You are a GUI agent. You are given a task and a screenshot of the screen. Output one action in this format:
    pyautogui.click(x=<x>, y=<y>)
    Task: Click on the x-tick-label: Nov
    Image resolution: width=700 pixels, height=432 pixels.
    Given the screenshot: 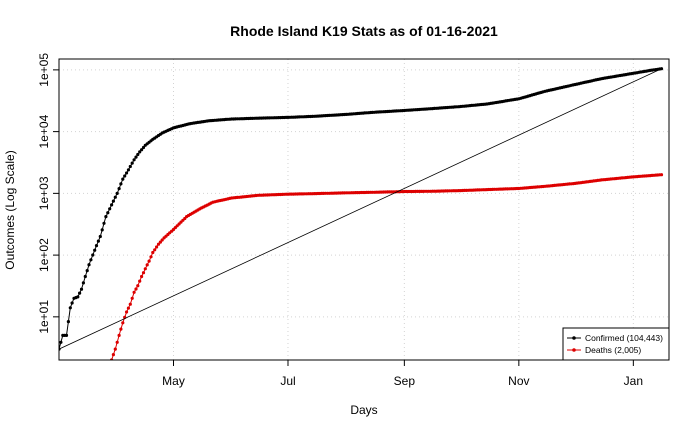 What is the action you would take?
    pyautogui.click(x=518, y=381)
    